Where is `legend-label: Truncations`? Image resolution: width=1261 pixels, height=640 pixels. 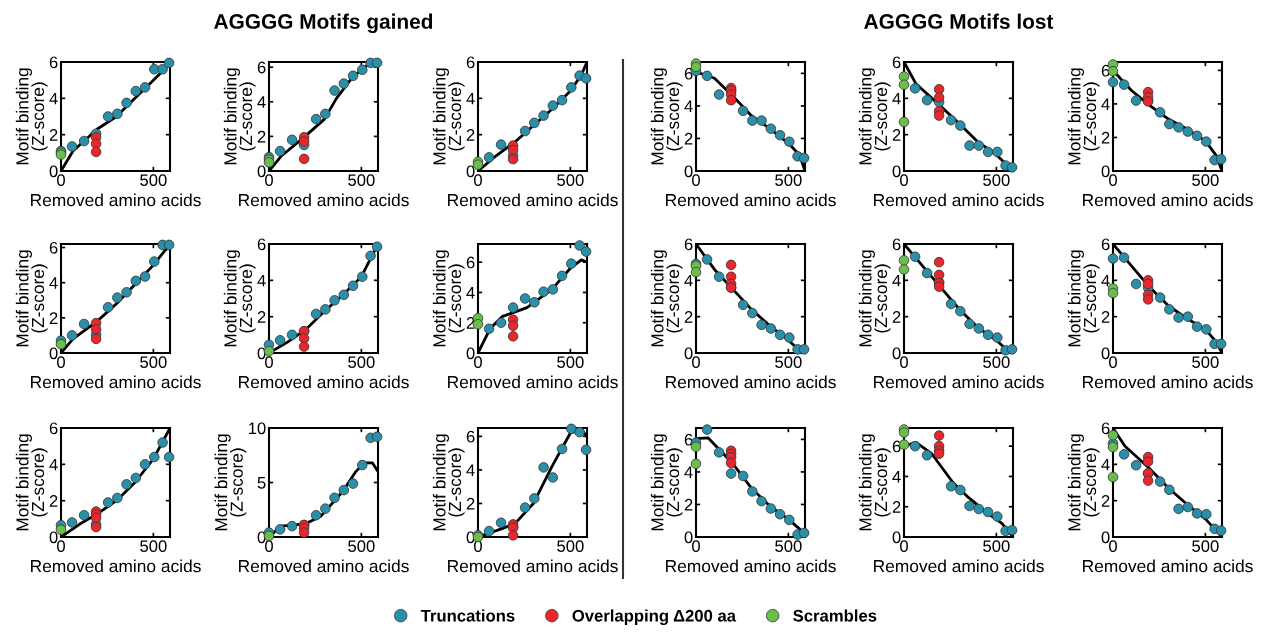 legend-label: Truncations is located at coordinates (467, 615).